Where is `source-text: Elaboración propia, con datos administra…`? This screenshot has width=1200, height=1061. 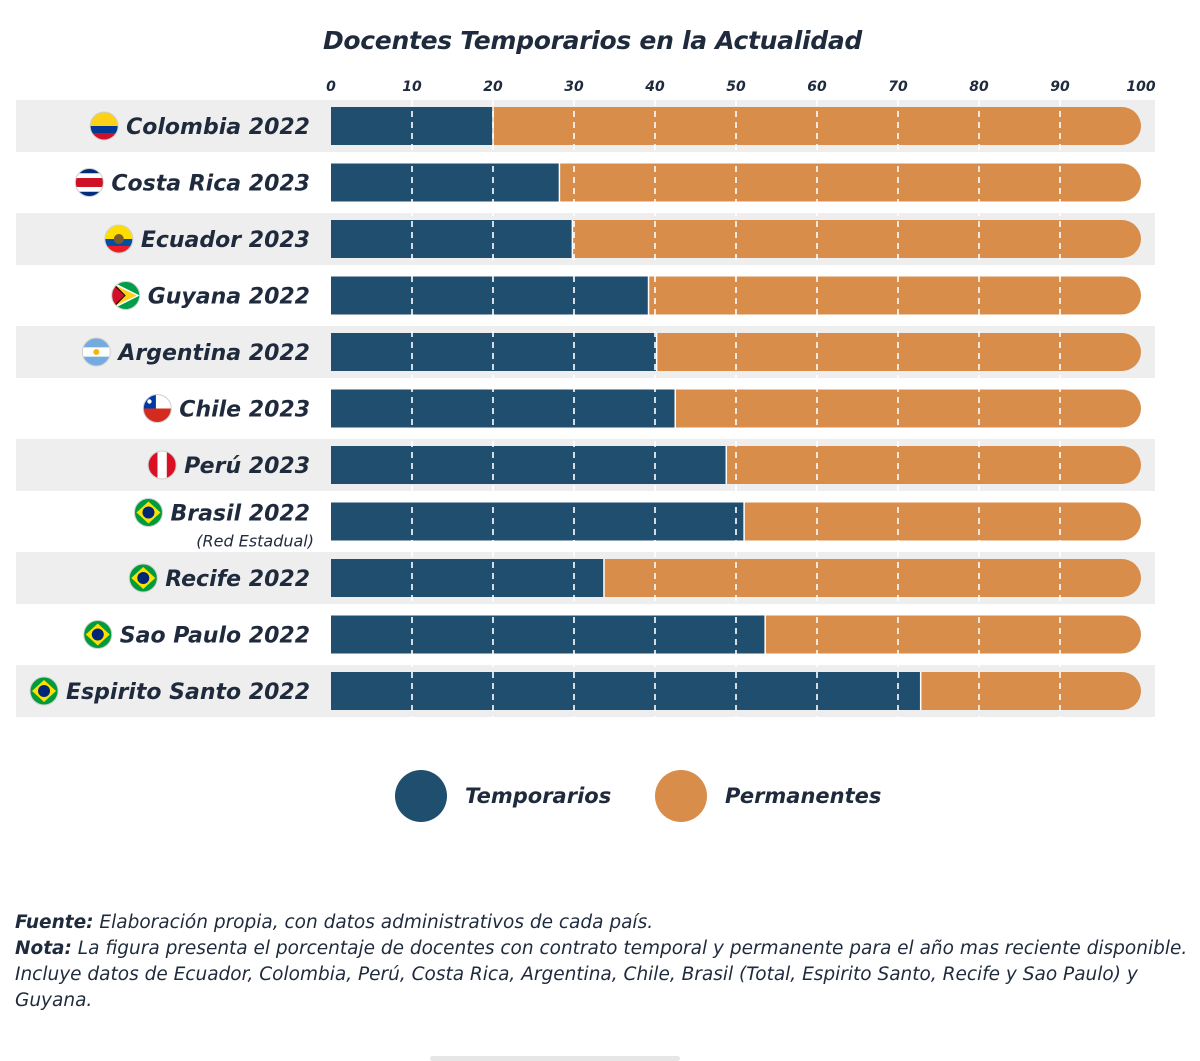 source-text: Elaboración propia, con datos administra… is located at coordinates (373, 922).